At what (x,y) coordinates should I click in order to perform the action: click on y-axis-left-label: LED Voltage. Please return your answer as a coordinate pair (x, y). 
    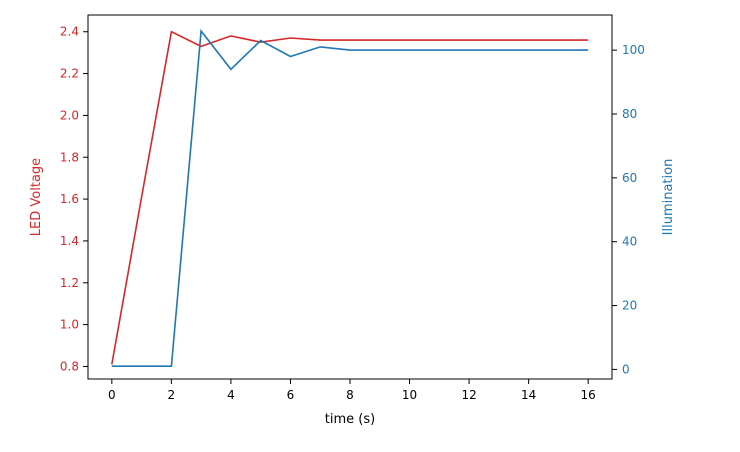
    Looking at the image, I should click on (36, 197).